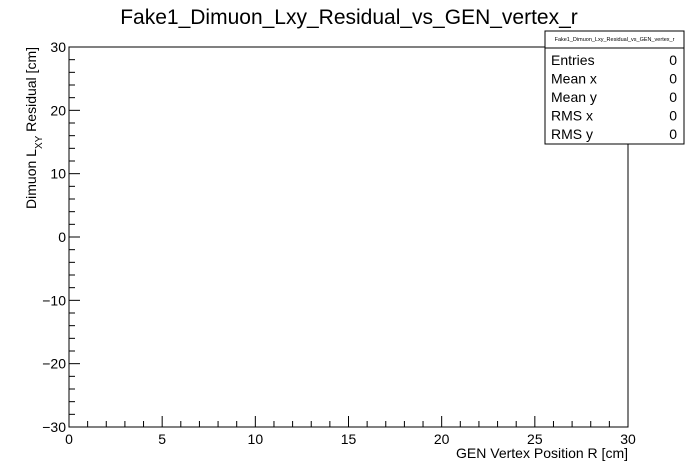  I want to click on y-tick-label: 0, so click(62, 237).